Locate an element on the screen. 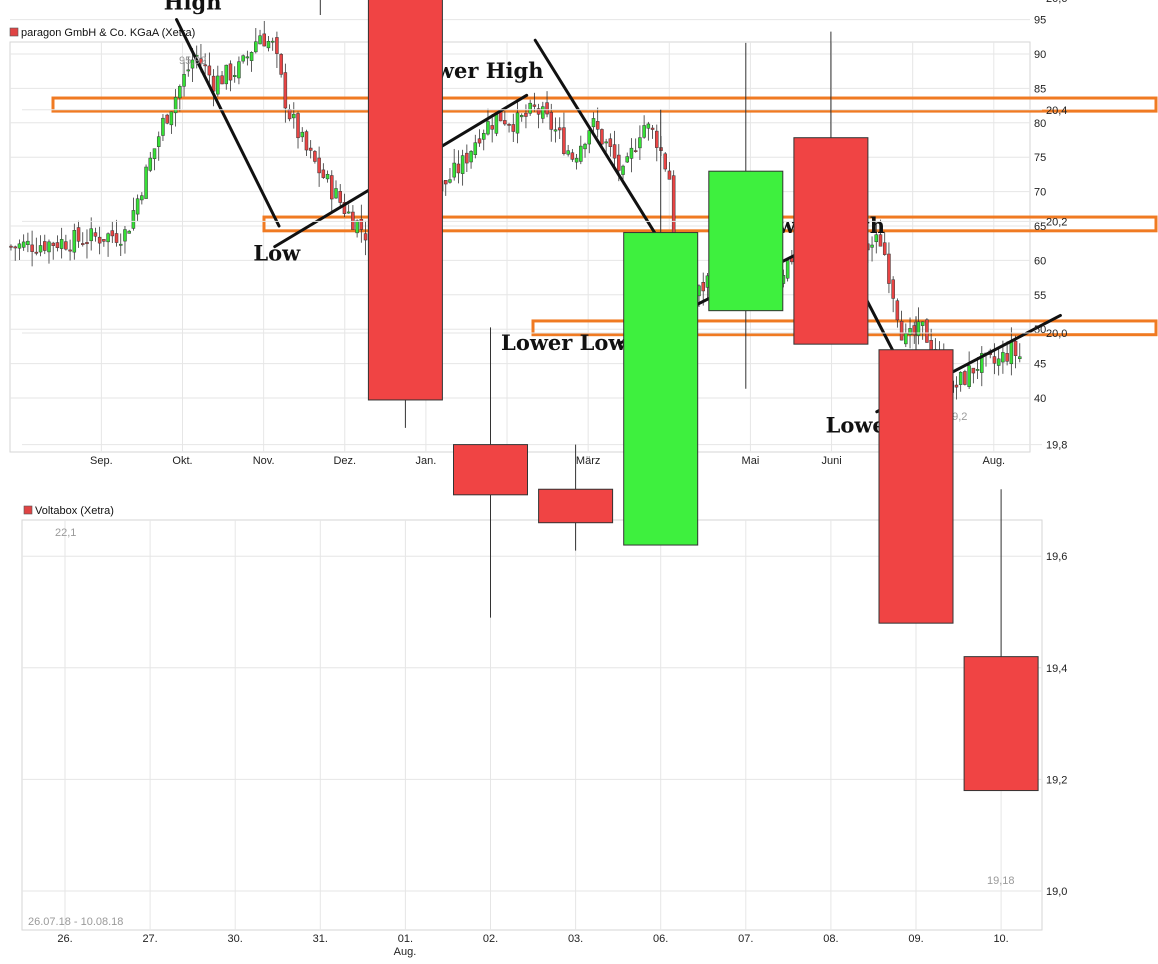  voltabox-x-tick-label: 10. is located at coordinates (1000, 939).